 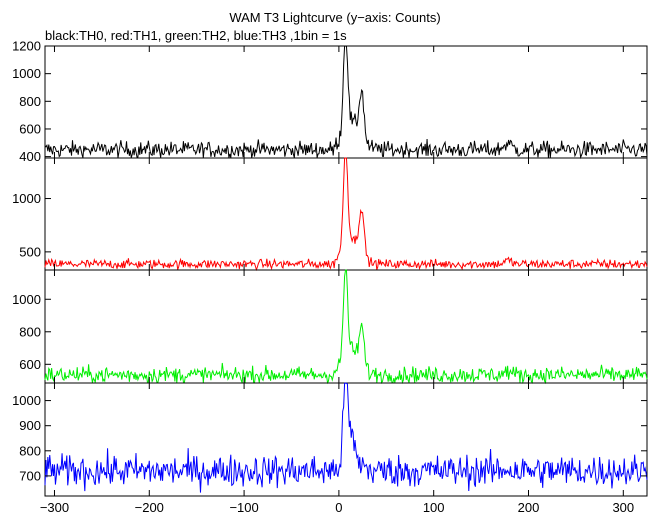 I want to click on x-tick-label: 300, so click(x=623, y=507).